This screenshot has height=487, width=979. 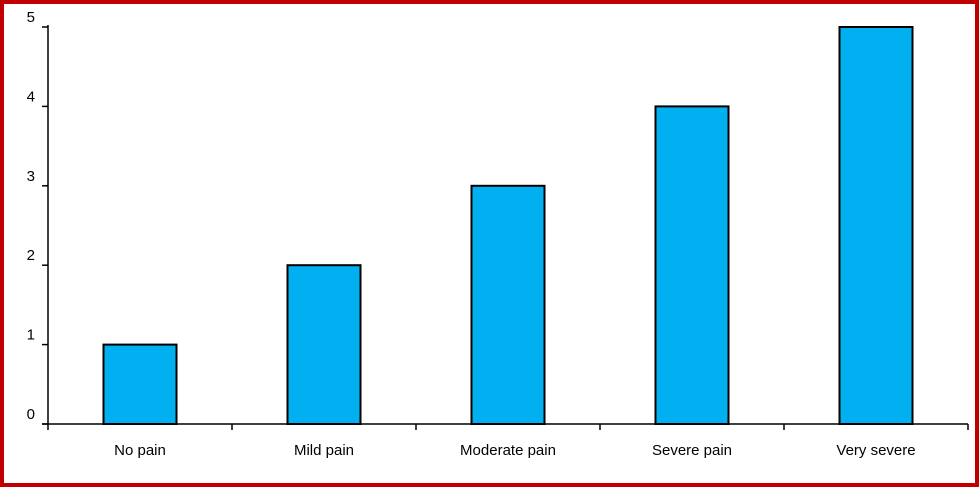 What do you see at coordinates (31, 96) in the screenshot?
I see `y-tick-label: 4` at bounding box center [31, 96].